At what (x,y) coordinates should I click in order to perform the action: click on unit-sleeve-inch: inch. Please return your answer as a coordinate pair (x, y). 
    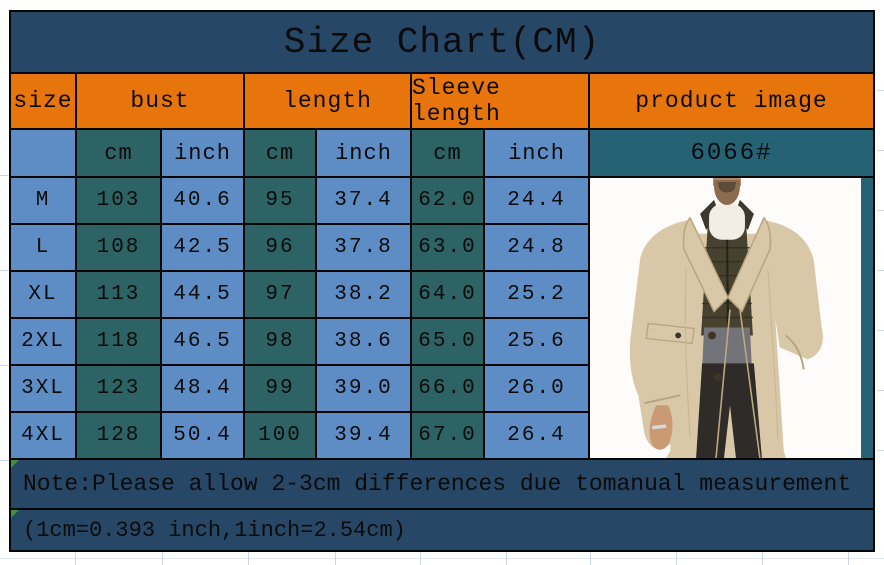
    Looking at the image, I should click on (536, 153).